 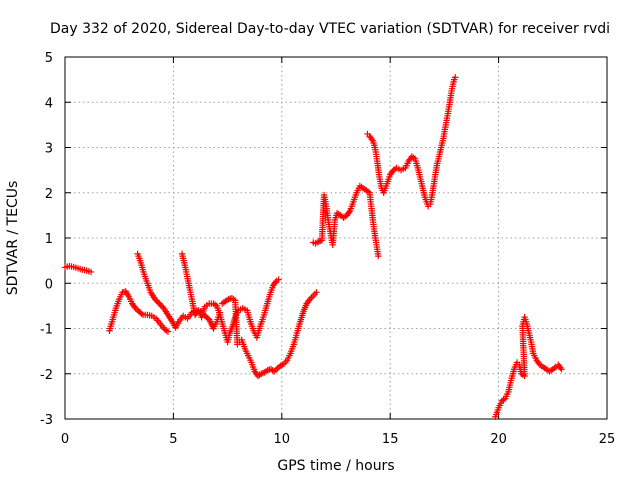 I want to click on series-seg5, so click(x=269, y=334).